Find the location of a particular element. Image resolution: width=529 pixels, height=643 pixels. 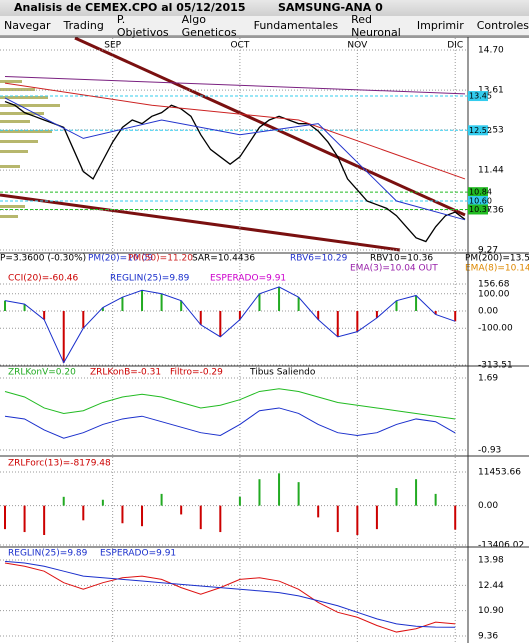

x-tick-label: DIC is located at coordinates (455, 46).